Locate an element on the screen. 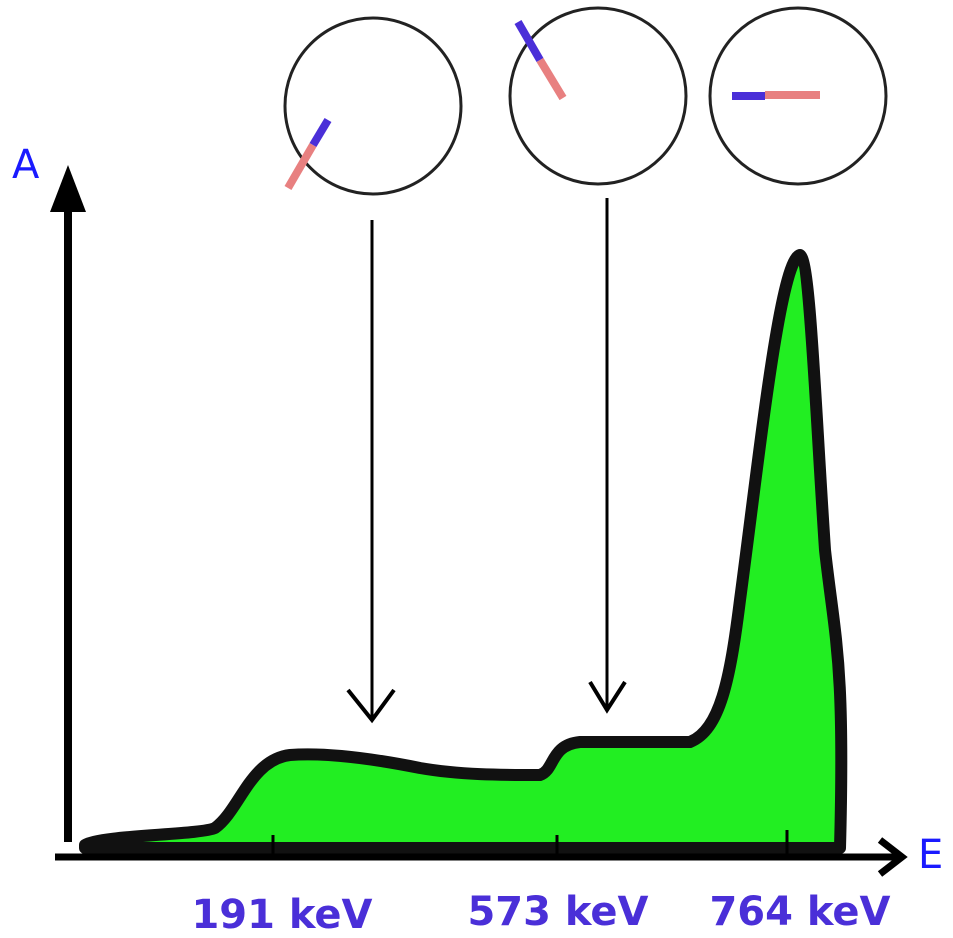 The width and height of the screenshot is (953, 938). tick-label: 764 keV is located at coordinates (799, 912).